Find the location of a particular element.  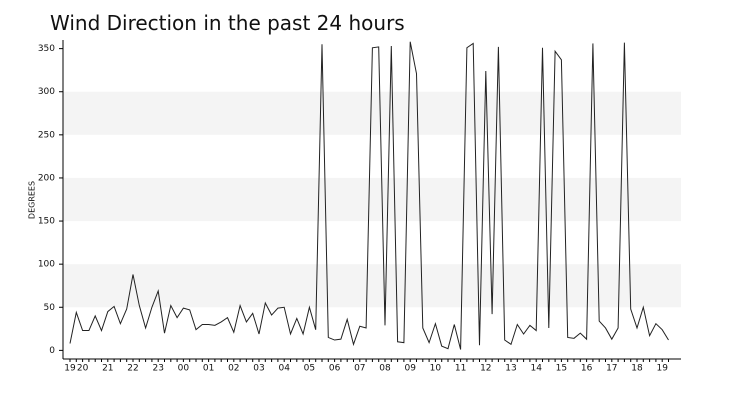

x-tick-label: 15 is located at coordinates (561, 369).